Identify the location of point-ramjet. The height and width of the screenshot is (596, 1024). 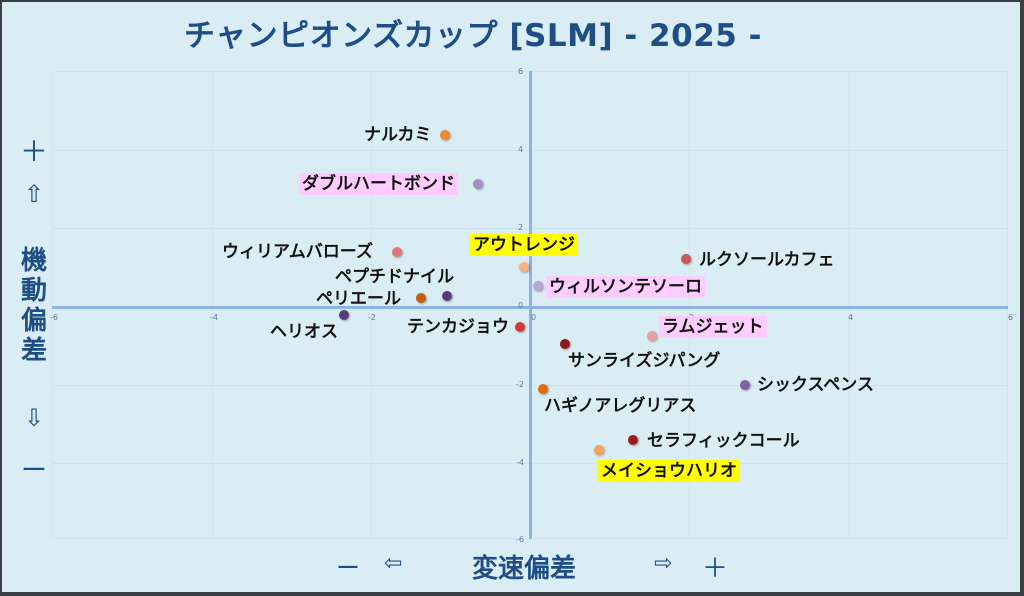
(652, 336).